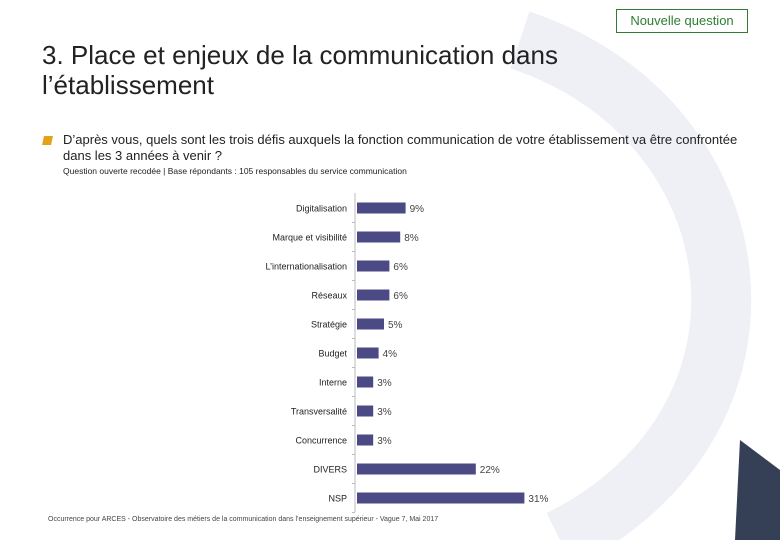 The height and width of the screenshot is (540, 780). I want to click on category-label: Interne, so click(333, 383).